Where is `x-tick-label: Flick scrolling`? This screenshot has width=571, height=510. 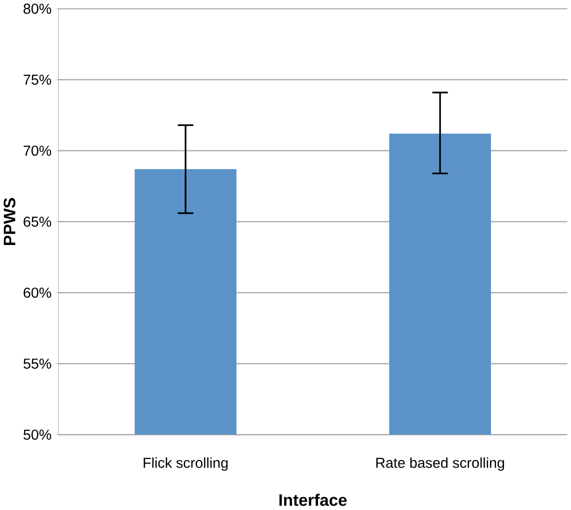 x-tick-label: Flick scrolling is located at coordinates (186, 464).